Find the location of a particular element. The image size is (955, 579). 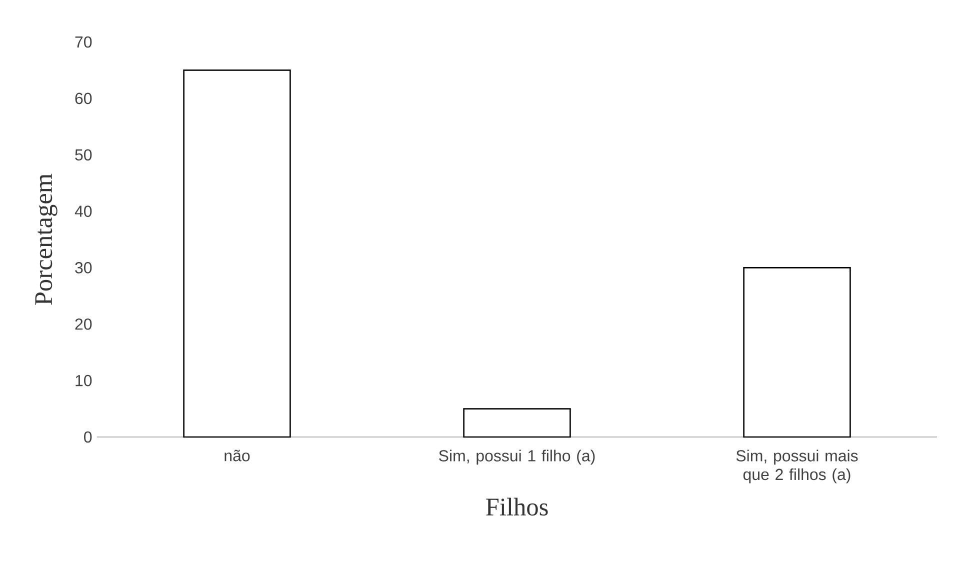

y-axis-title: Porcentagem is located at coordinates (46, 239).